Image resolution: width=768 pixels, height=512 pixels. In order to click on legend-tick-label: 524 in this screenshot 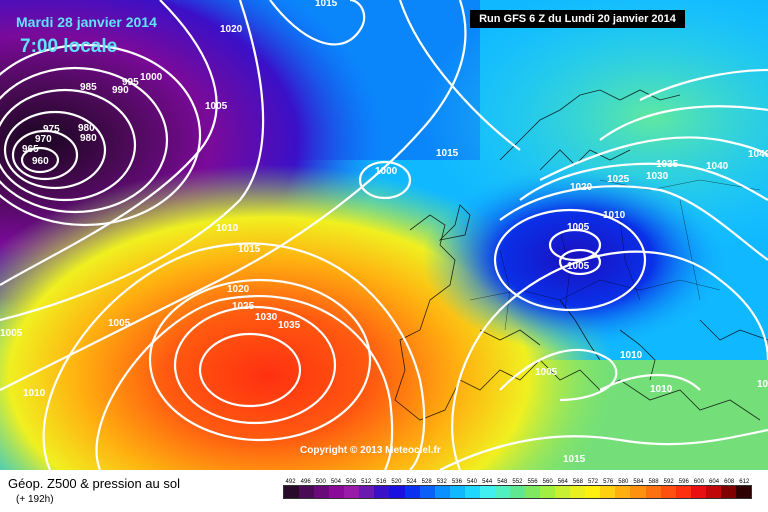, I will do `click(411, 482)`.